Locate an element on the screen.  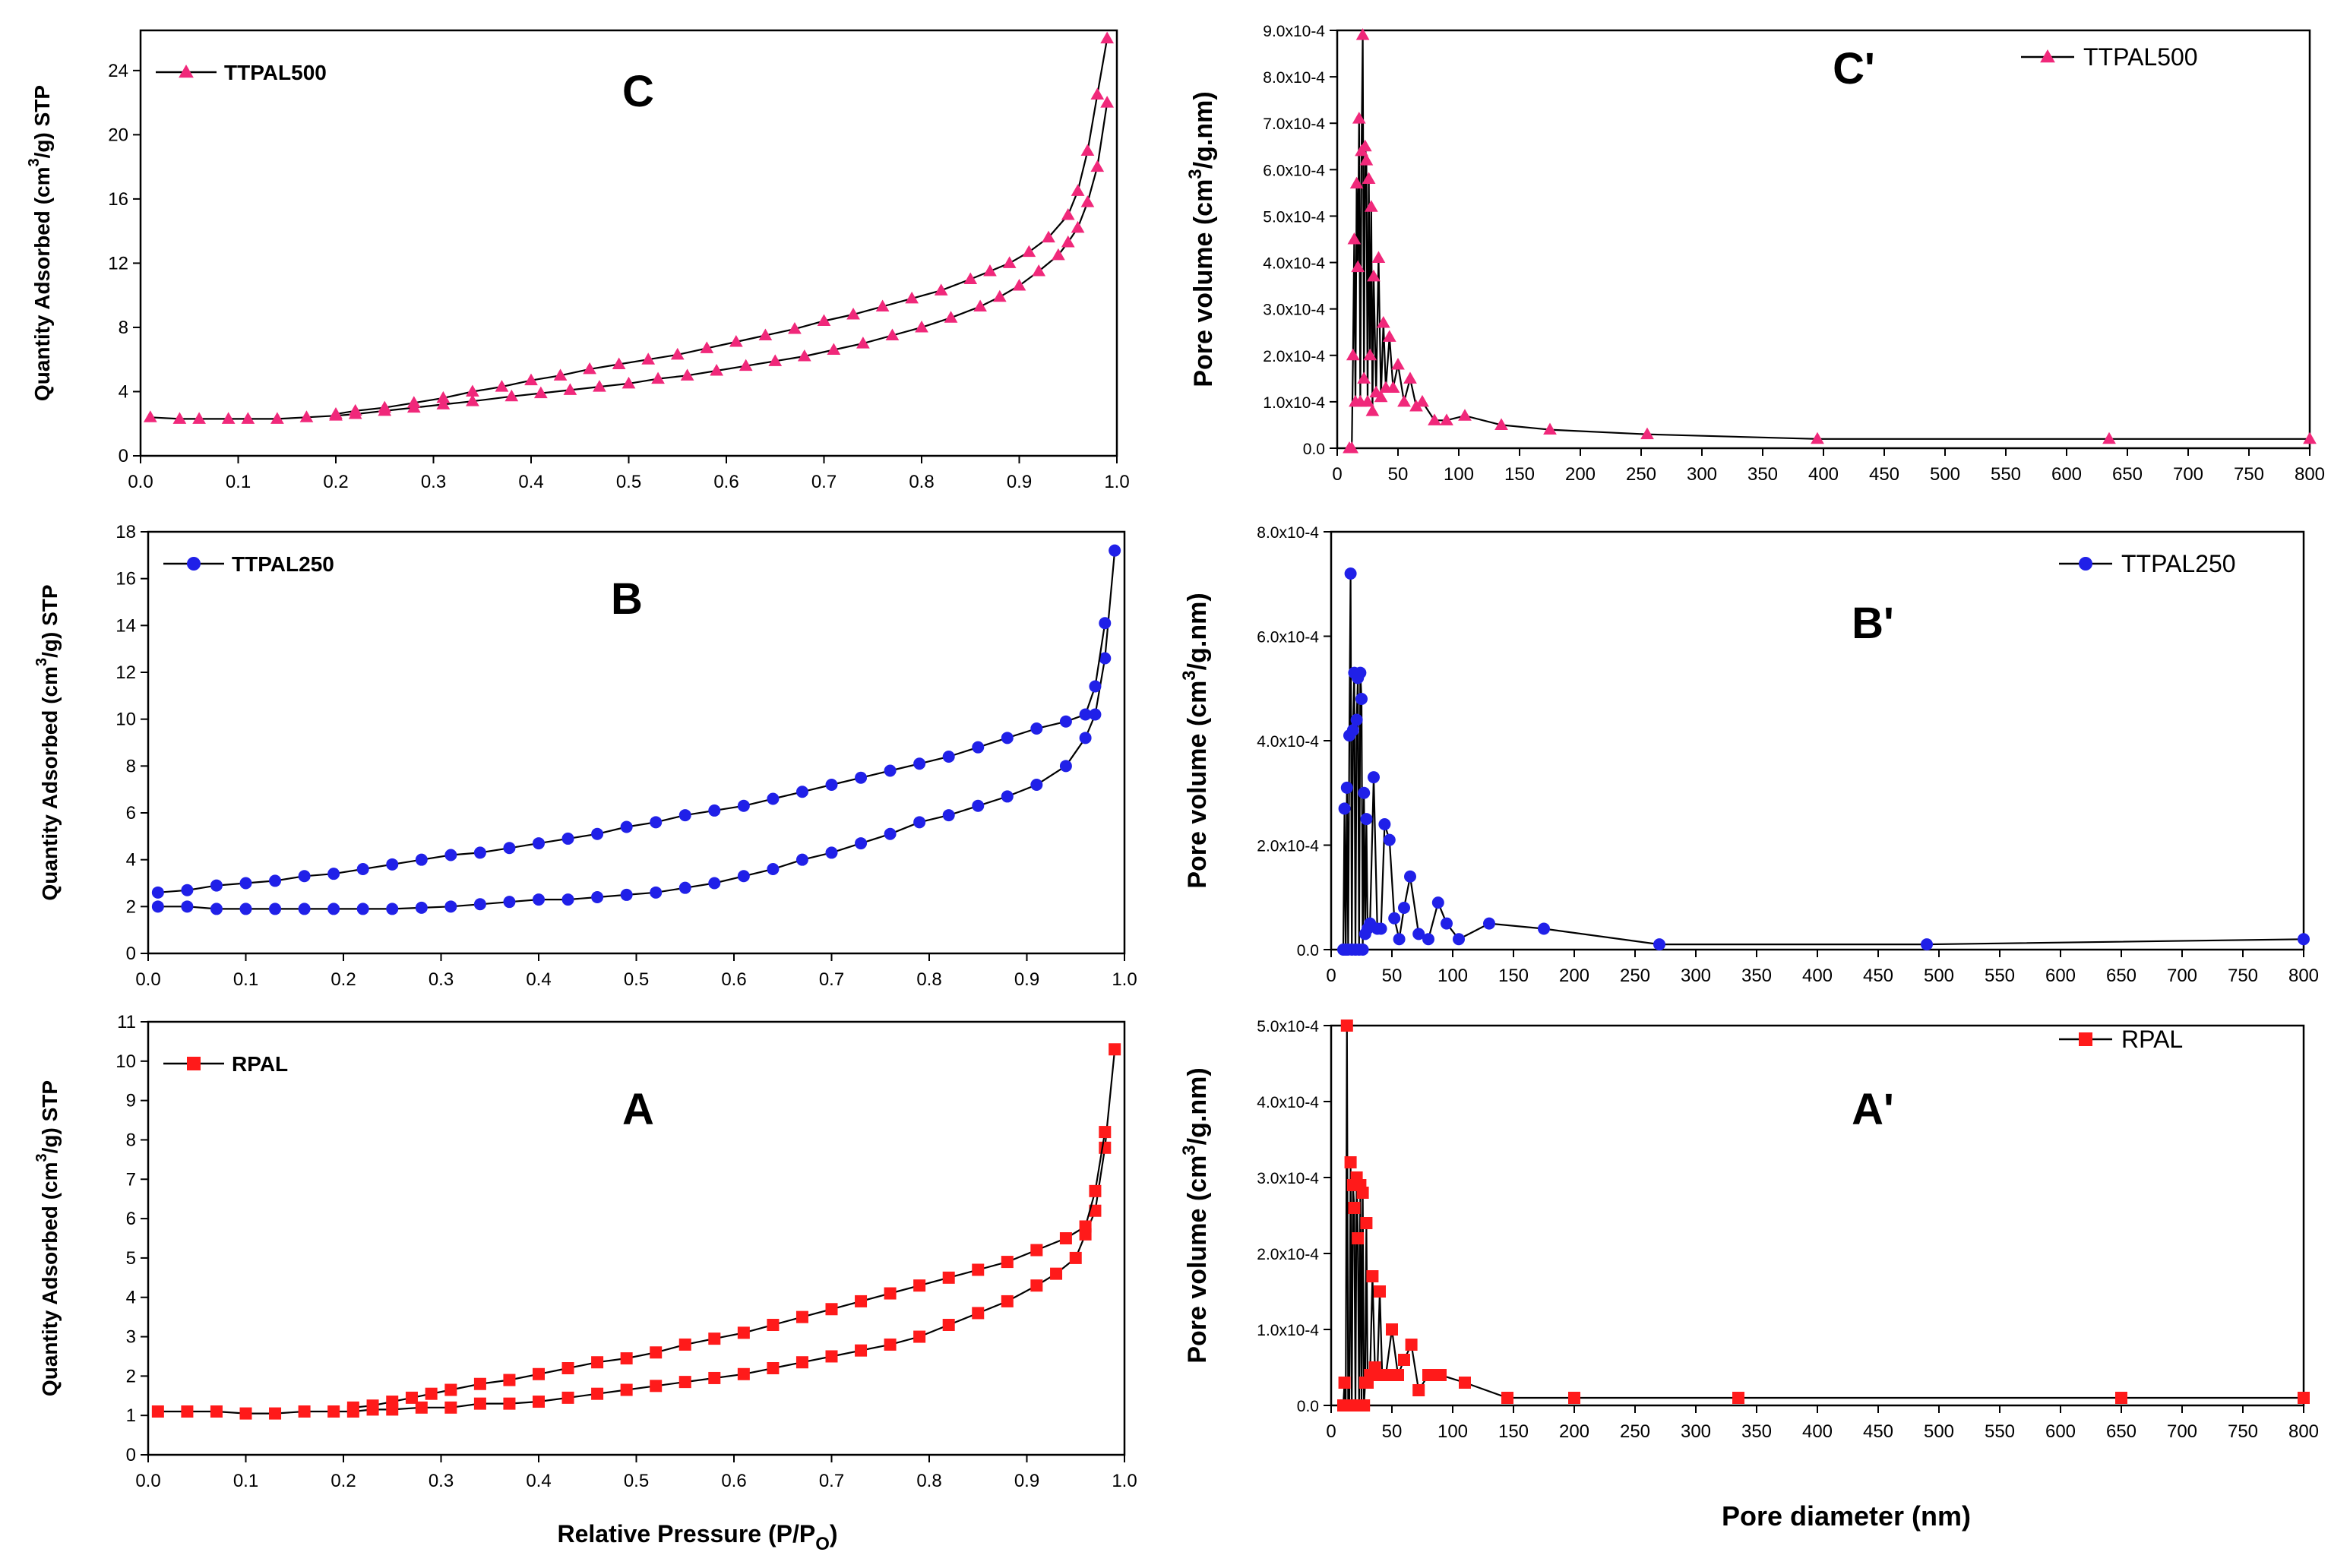
x-tick-label: 600 is located at coordinates (2066, 475).